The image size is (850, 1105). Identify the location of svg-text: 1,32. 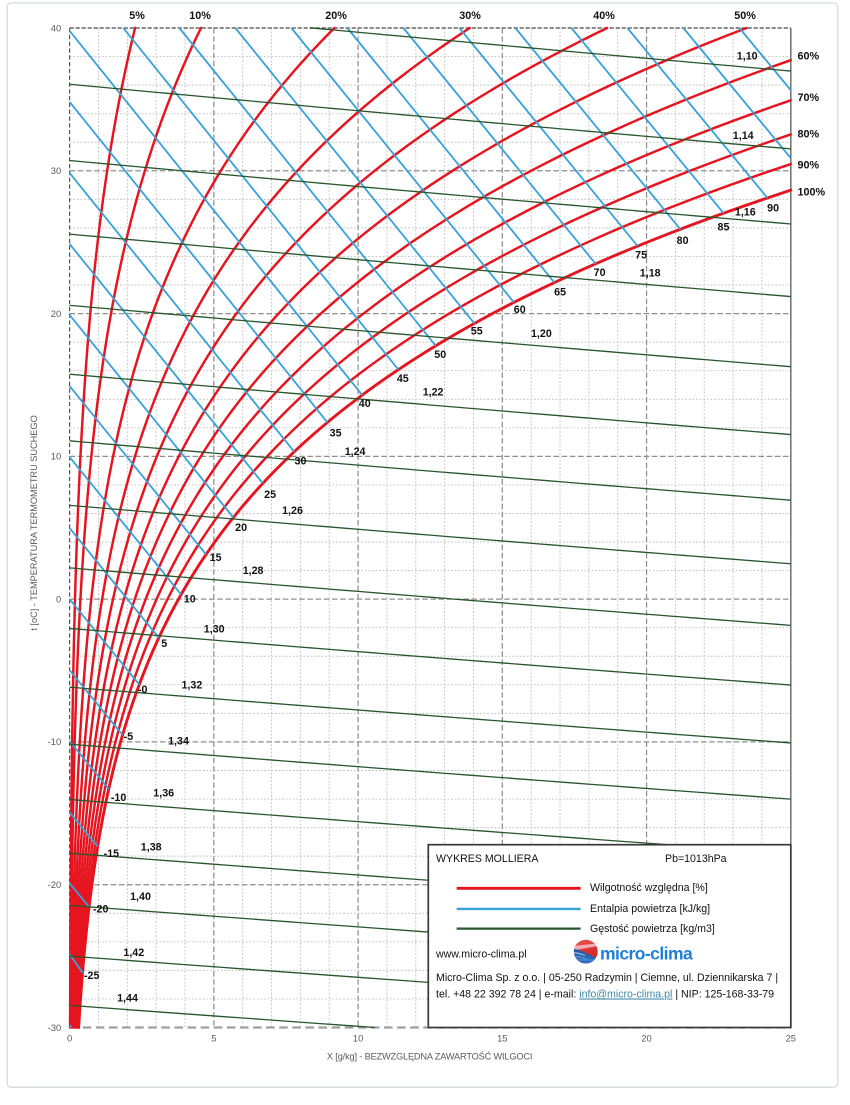
(191, 686).